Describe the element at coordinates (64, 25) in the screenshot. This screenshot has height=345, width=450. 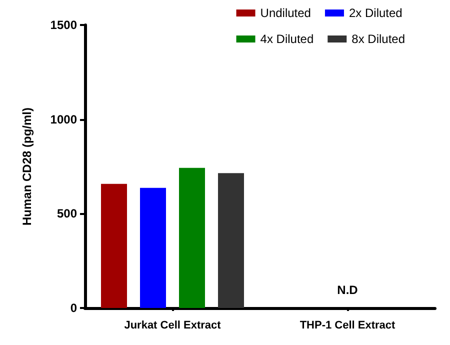
I see `y-tick-label: 1500` at that location.